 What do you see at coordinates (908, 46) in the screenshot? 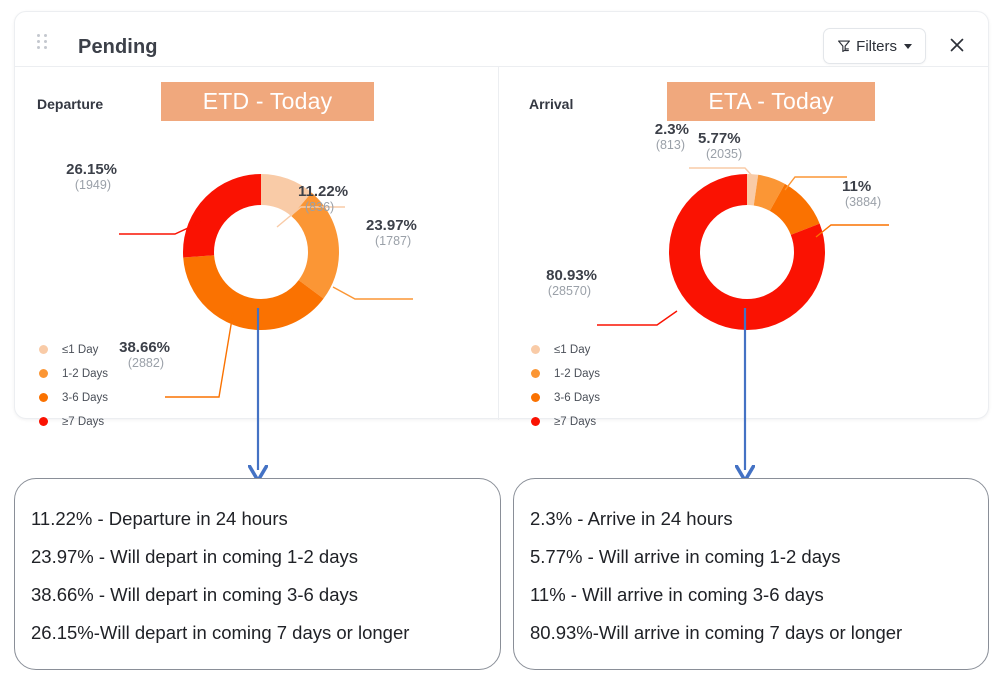
I see `chevron-down-icon` at bounding box center [908, 46].